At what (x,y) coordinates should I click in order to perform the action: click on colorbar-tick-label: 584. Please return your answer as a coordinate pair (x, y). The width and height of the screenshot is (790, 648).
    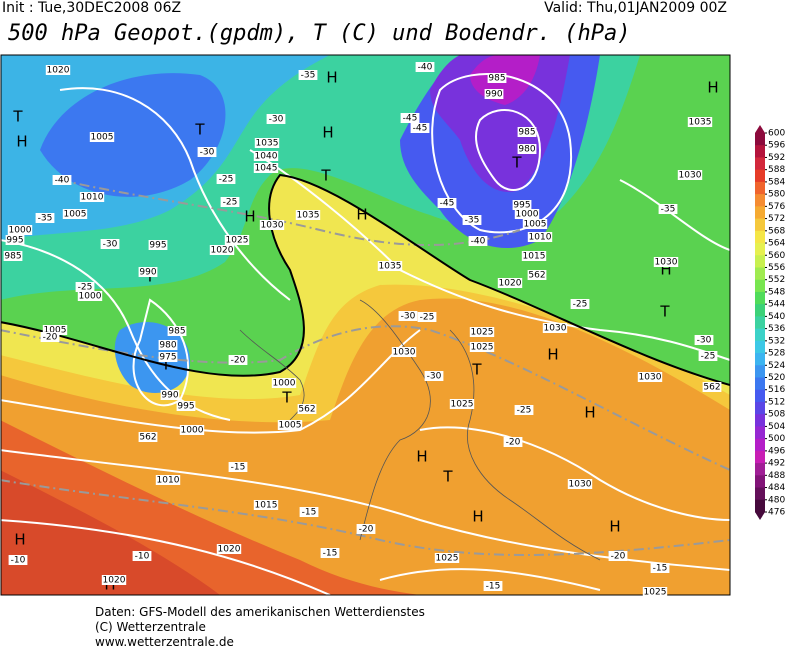
    Looking at the image, I should click on (776, 182).